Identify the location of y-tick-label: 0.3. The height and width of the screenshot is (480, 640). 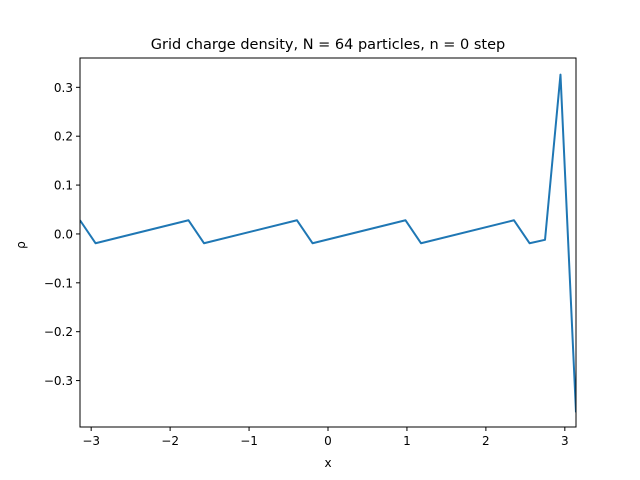
(63, 88).